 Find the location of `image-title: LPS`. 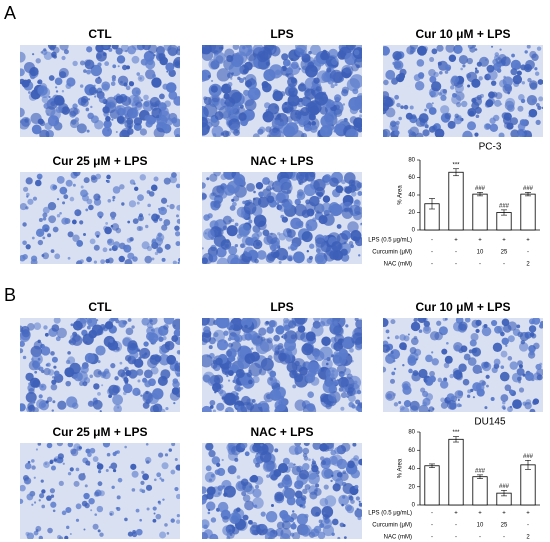

image-title: LPS is located at coordinates (281, 34).